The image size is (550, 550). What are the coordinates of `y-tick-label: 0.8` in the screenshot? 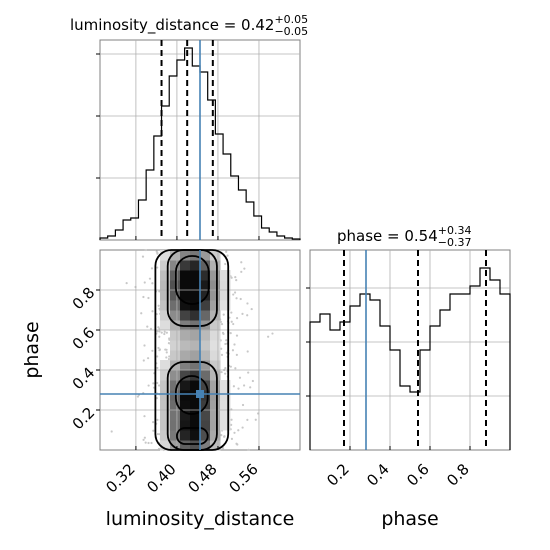 It's located at (84, 299).